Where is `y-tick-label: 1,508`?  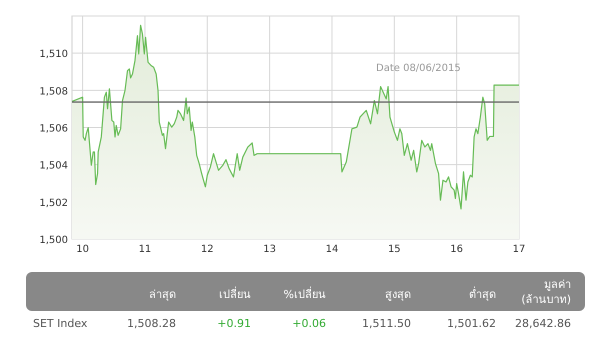 y-tick-label: 1,508 is located at coordinates (53, 92).